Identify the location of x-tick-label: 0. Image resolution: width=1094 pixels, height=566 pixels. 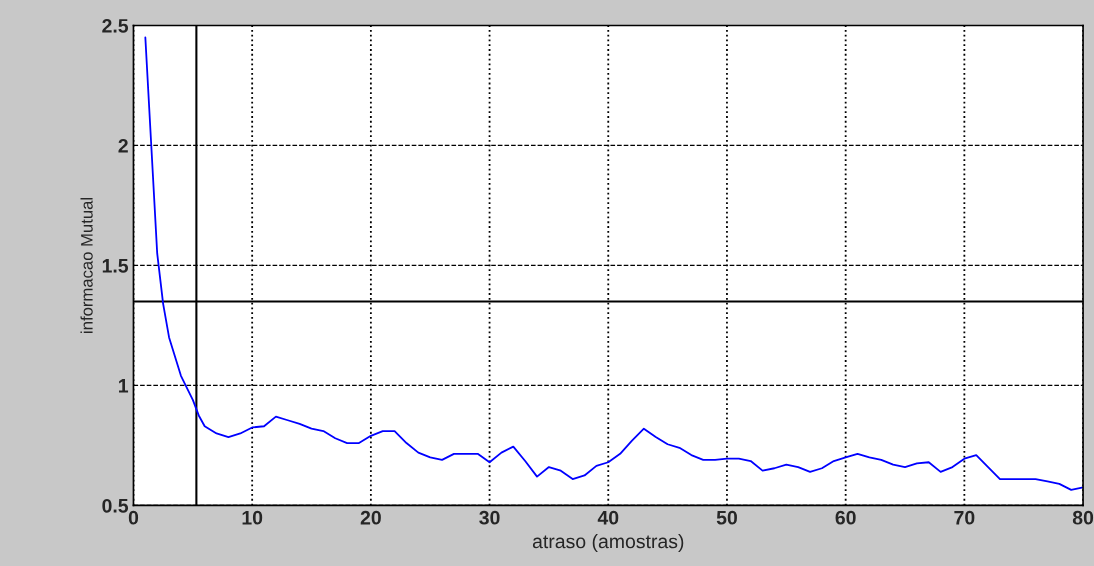
(133, 517).